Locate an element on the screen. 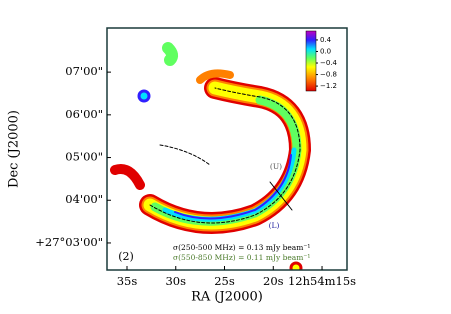 The image size is (451, 314). x-tick-label: 20s is located at coordinates (273, 281).